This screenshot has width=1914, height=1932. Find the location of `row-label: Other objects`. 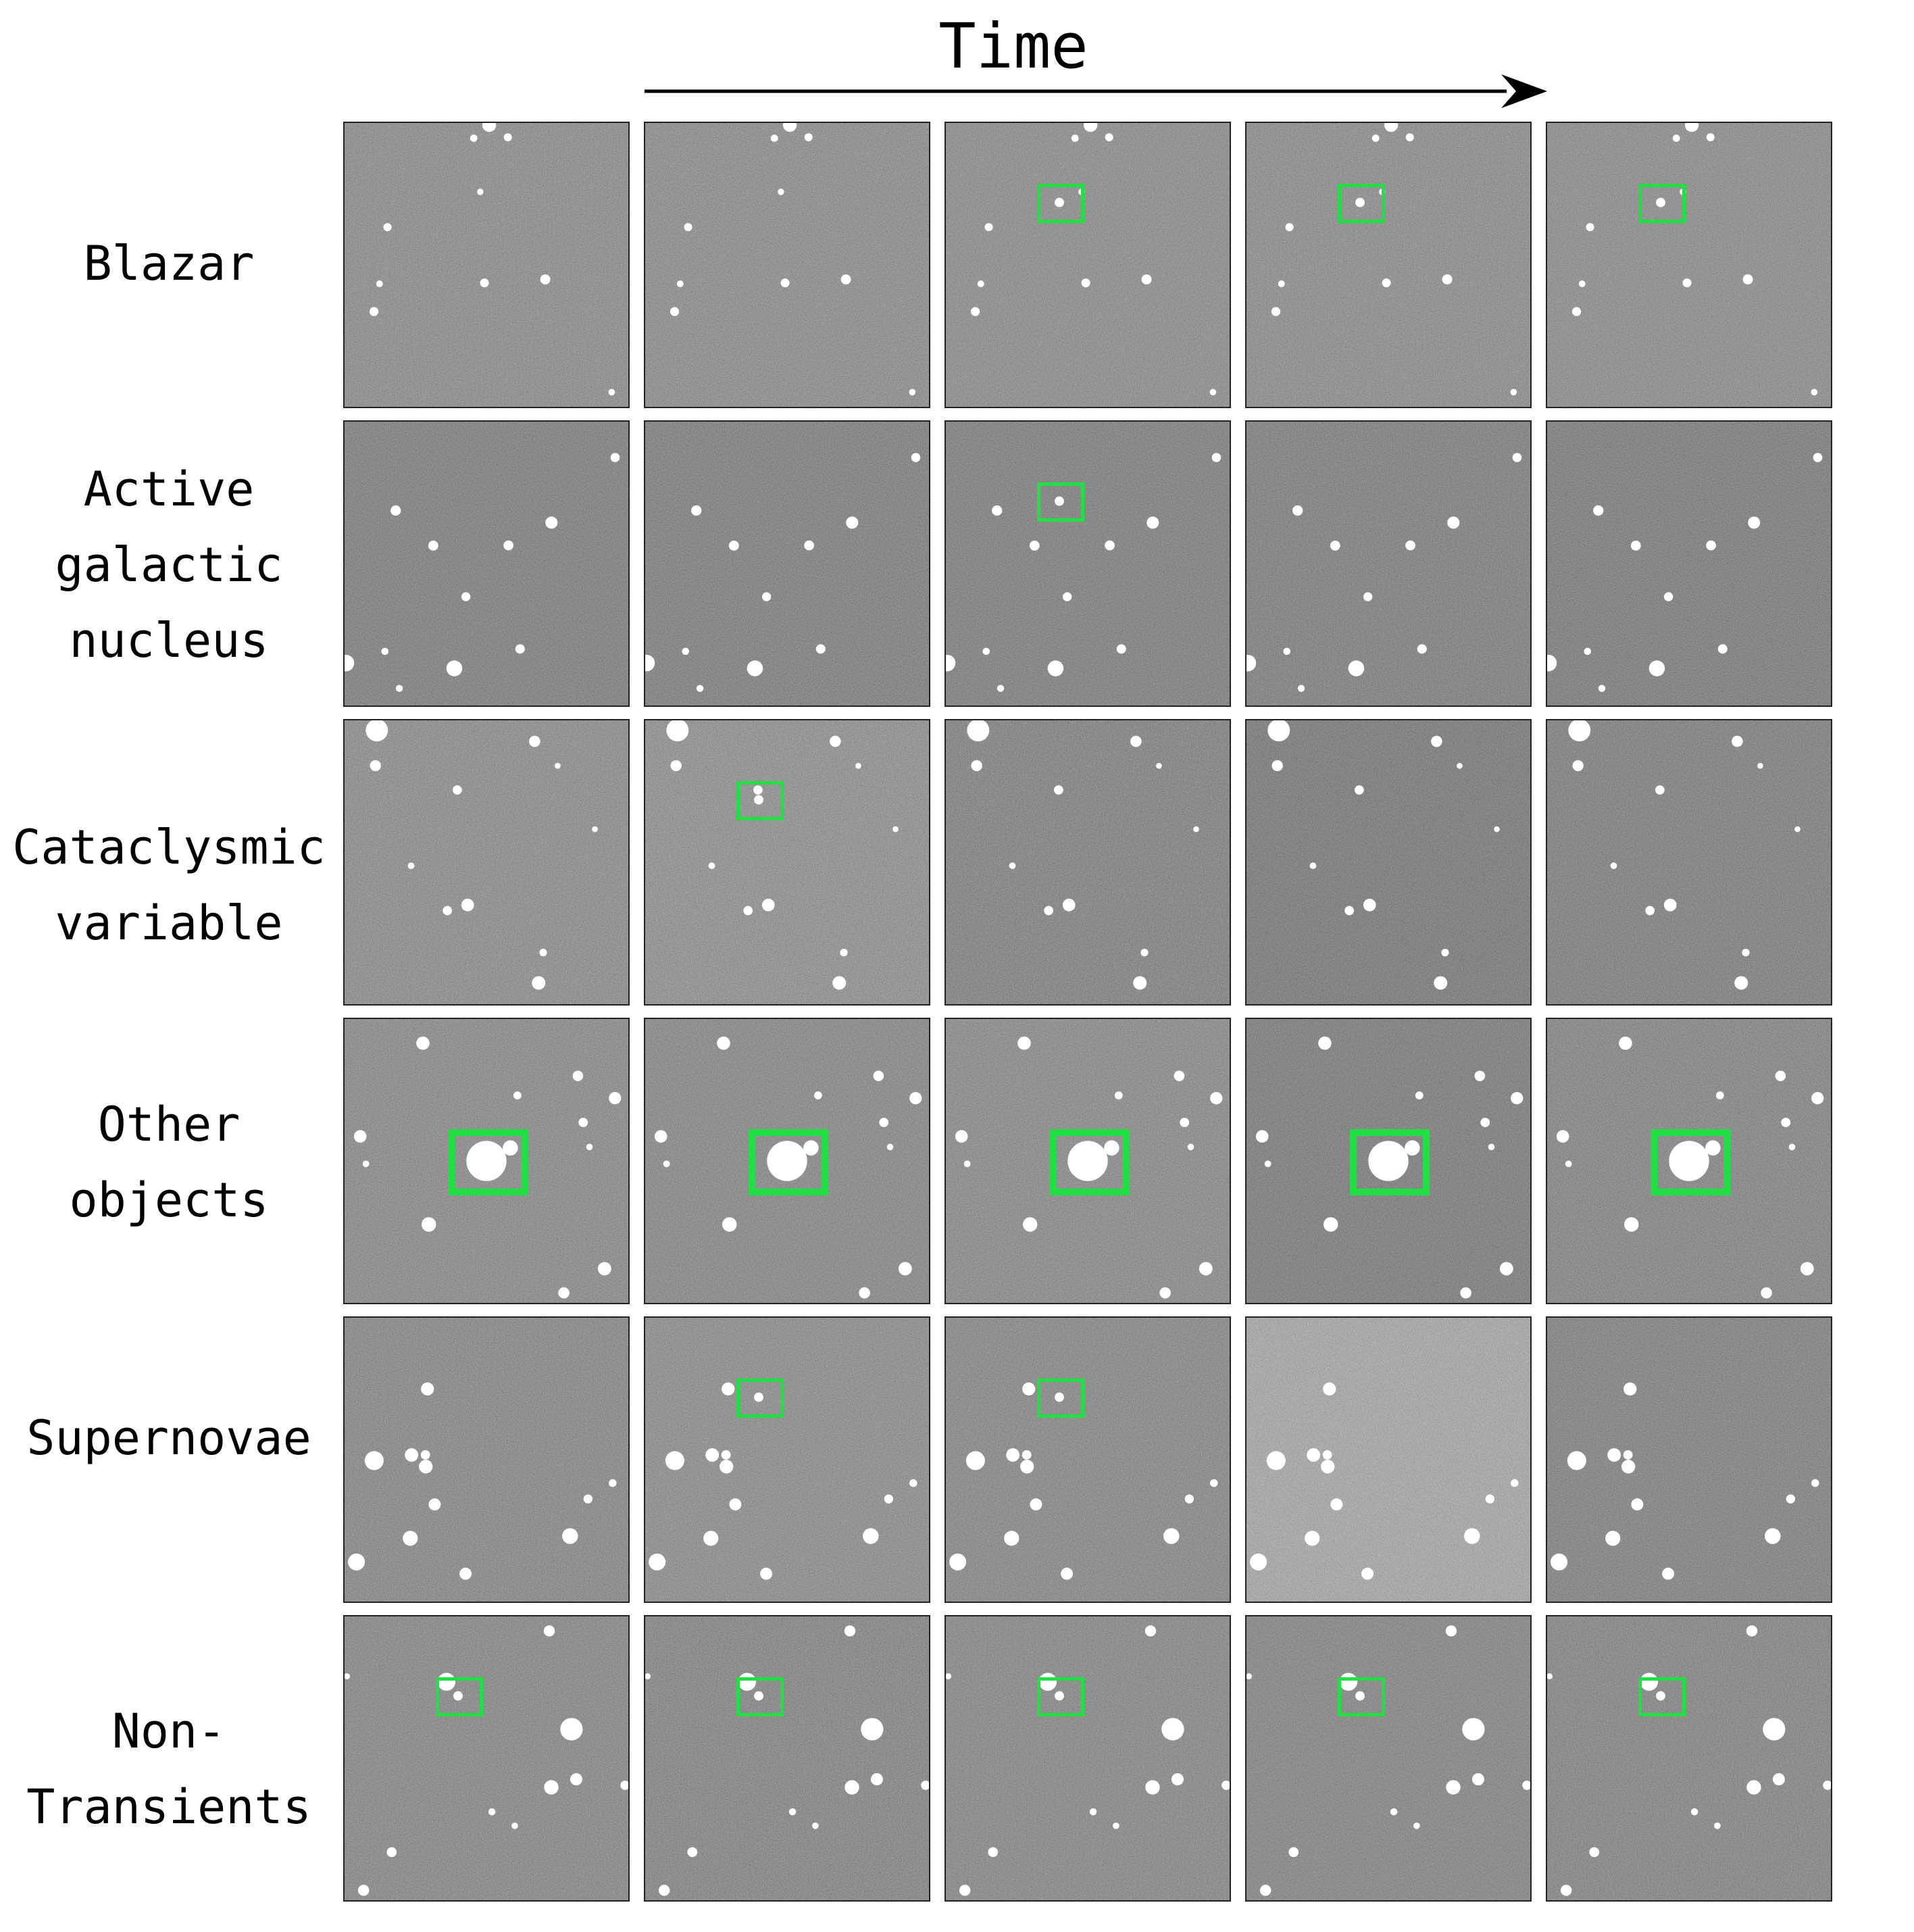

row-label: Other objects is located at coordinates (169, 1163).